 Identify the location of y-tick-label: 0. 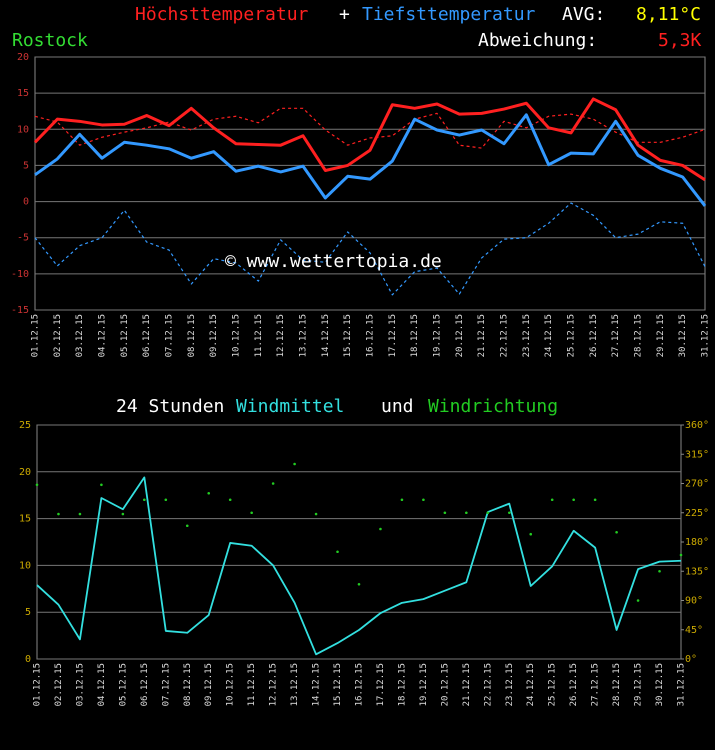
(26, 202).